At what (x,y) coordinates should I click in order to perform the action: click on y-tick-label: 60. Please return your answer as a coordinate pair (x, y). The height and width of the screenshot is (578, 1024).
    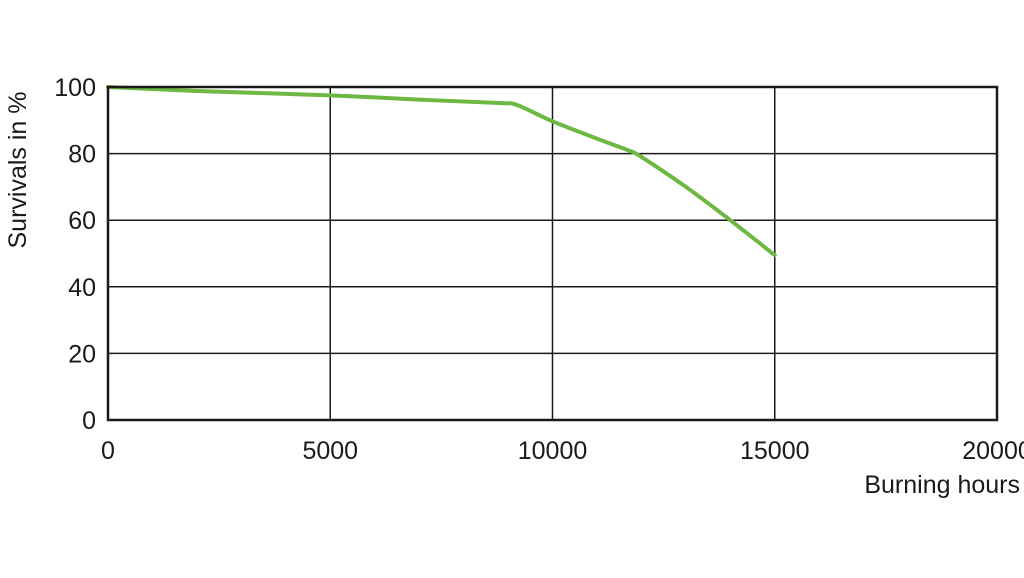
    Looking at the image, I should click on (82, 221).